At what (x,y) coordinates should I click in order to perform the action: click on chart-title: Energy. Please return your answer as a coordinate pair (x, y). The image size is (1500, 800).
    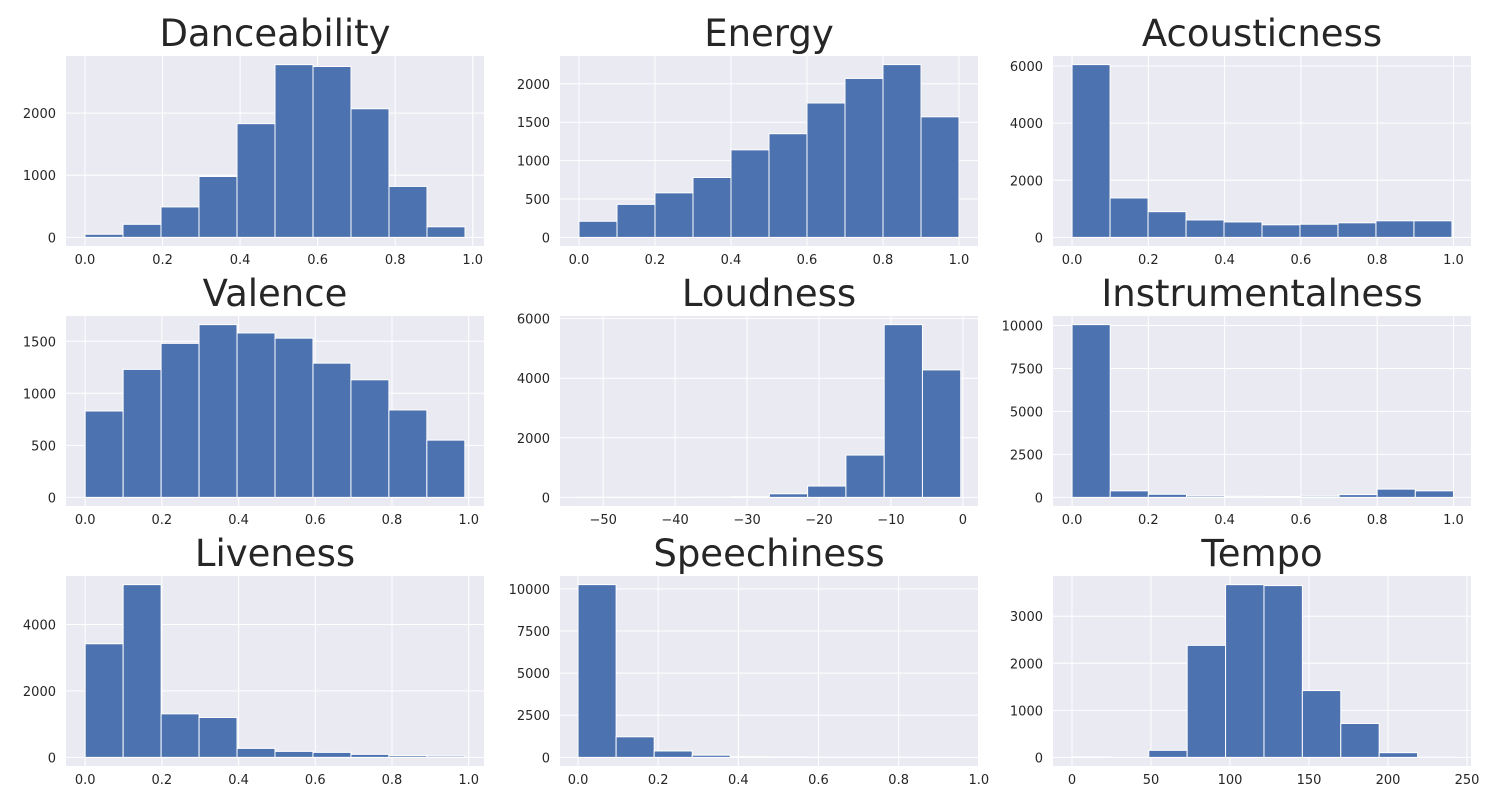
    Looking at the image, I should click on (769, 33).